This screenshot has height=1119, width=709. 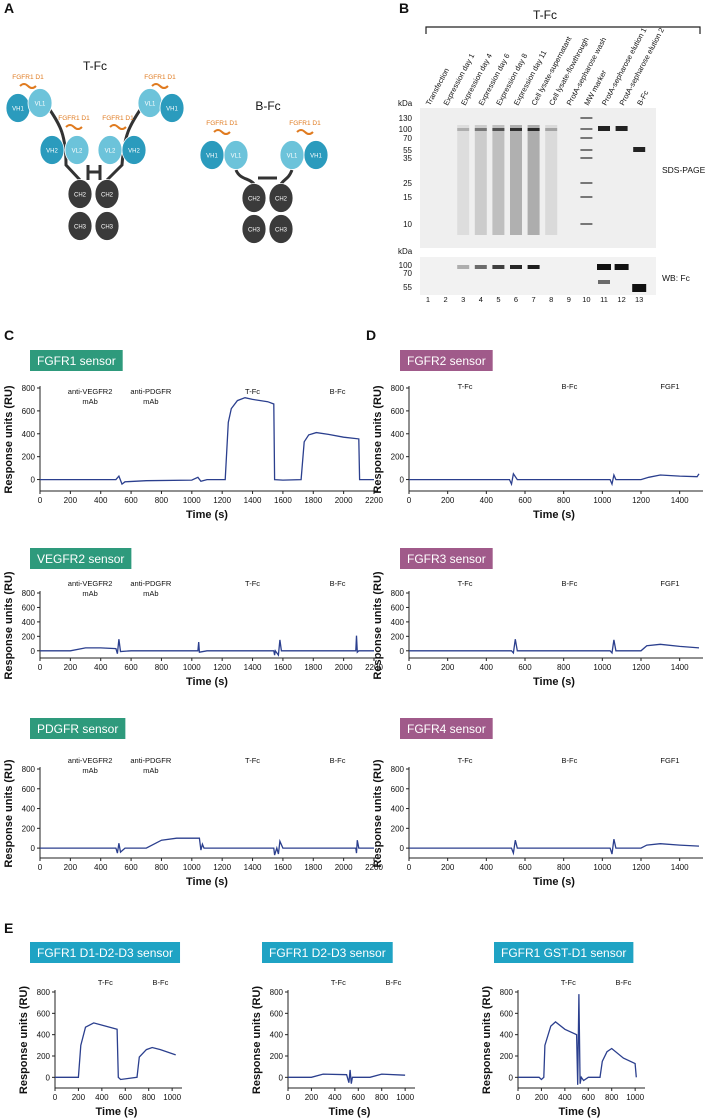 What do you see at coordinates (624, 982) in the screenshot?
I see `injection-label: B-Fc` at bounding box center [624, 982].